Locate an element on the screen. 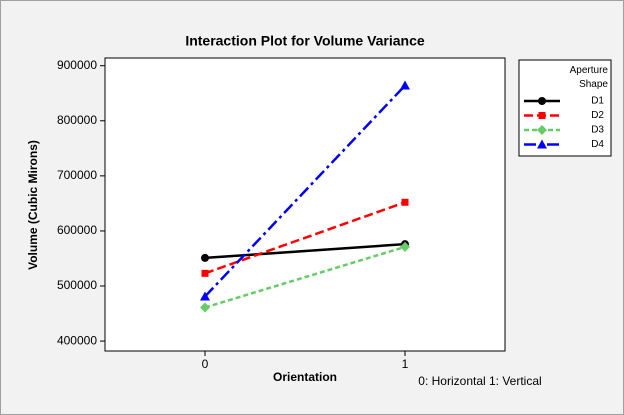 Image resolution: width=624 pixels, height=415 pixels. y-tick-label: 500000 is located at coordinates (77, 285).